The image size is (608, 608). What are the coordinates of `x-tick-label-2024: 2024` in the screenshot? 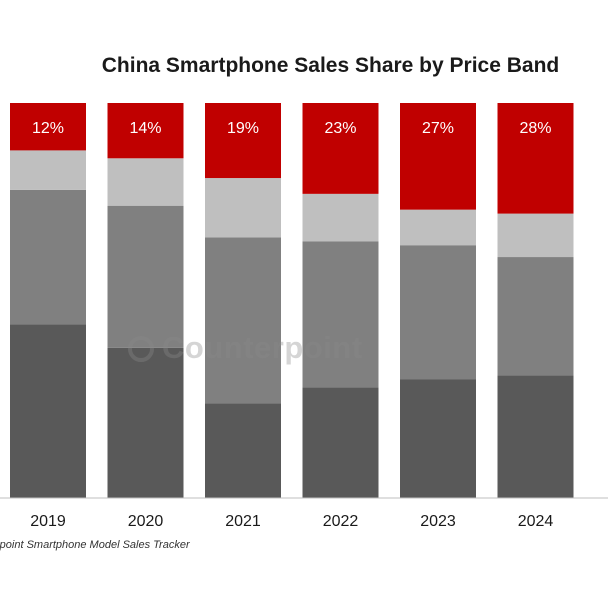 It's located at (536, 521).